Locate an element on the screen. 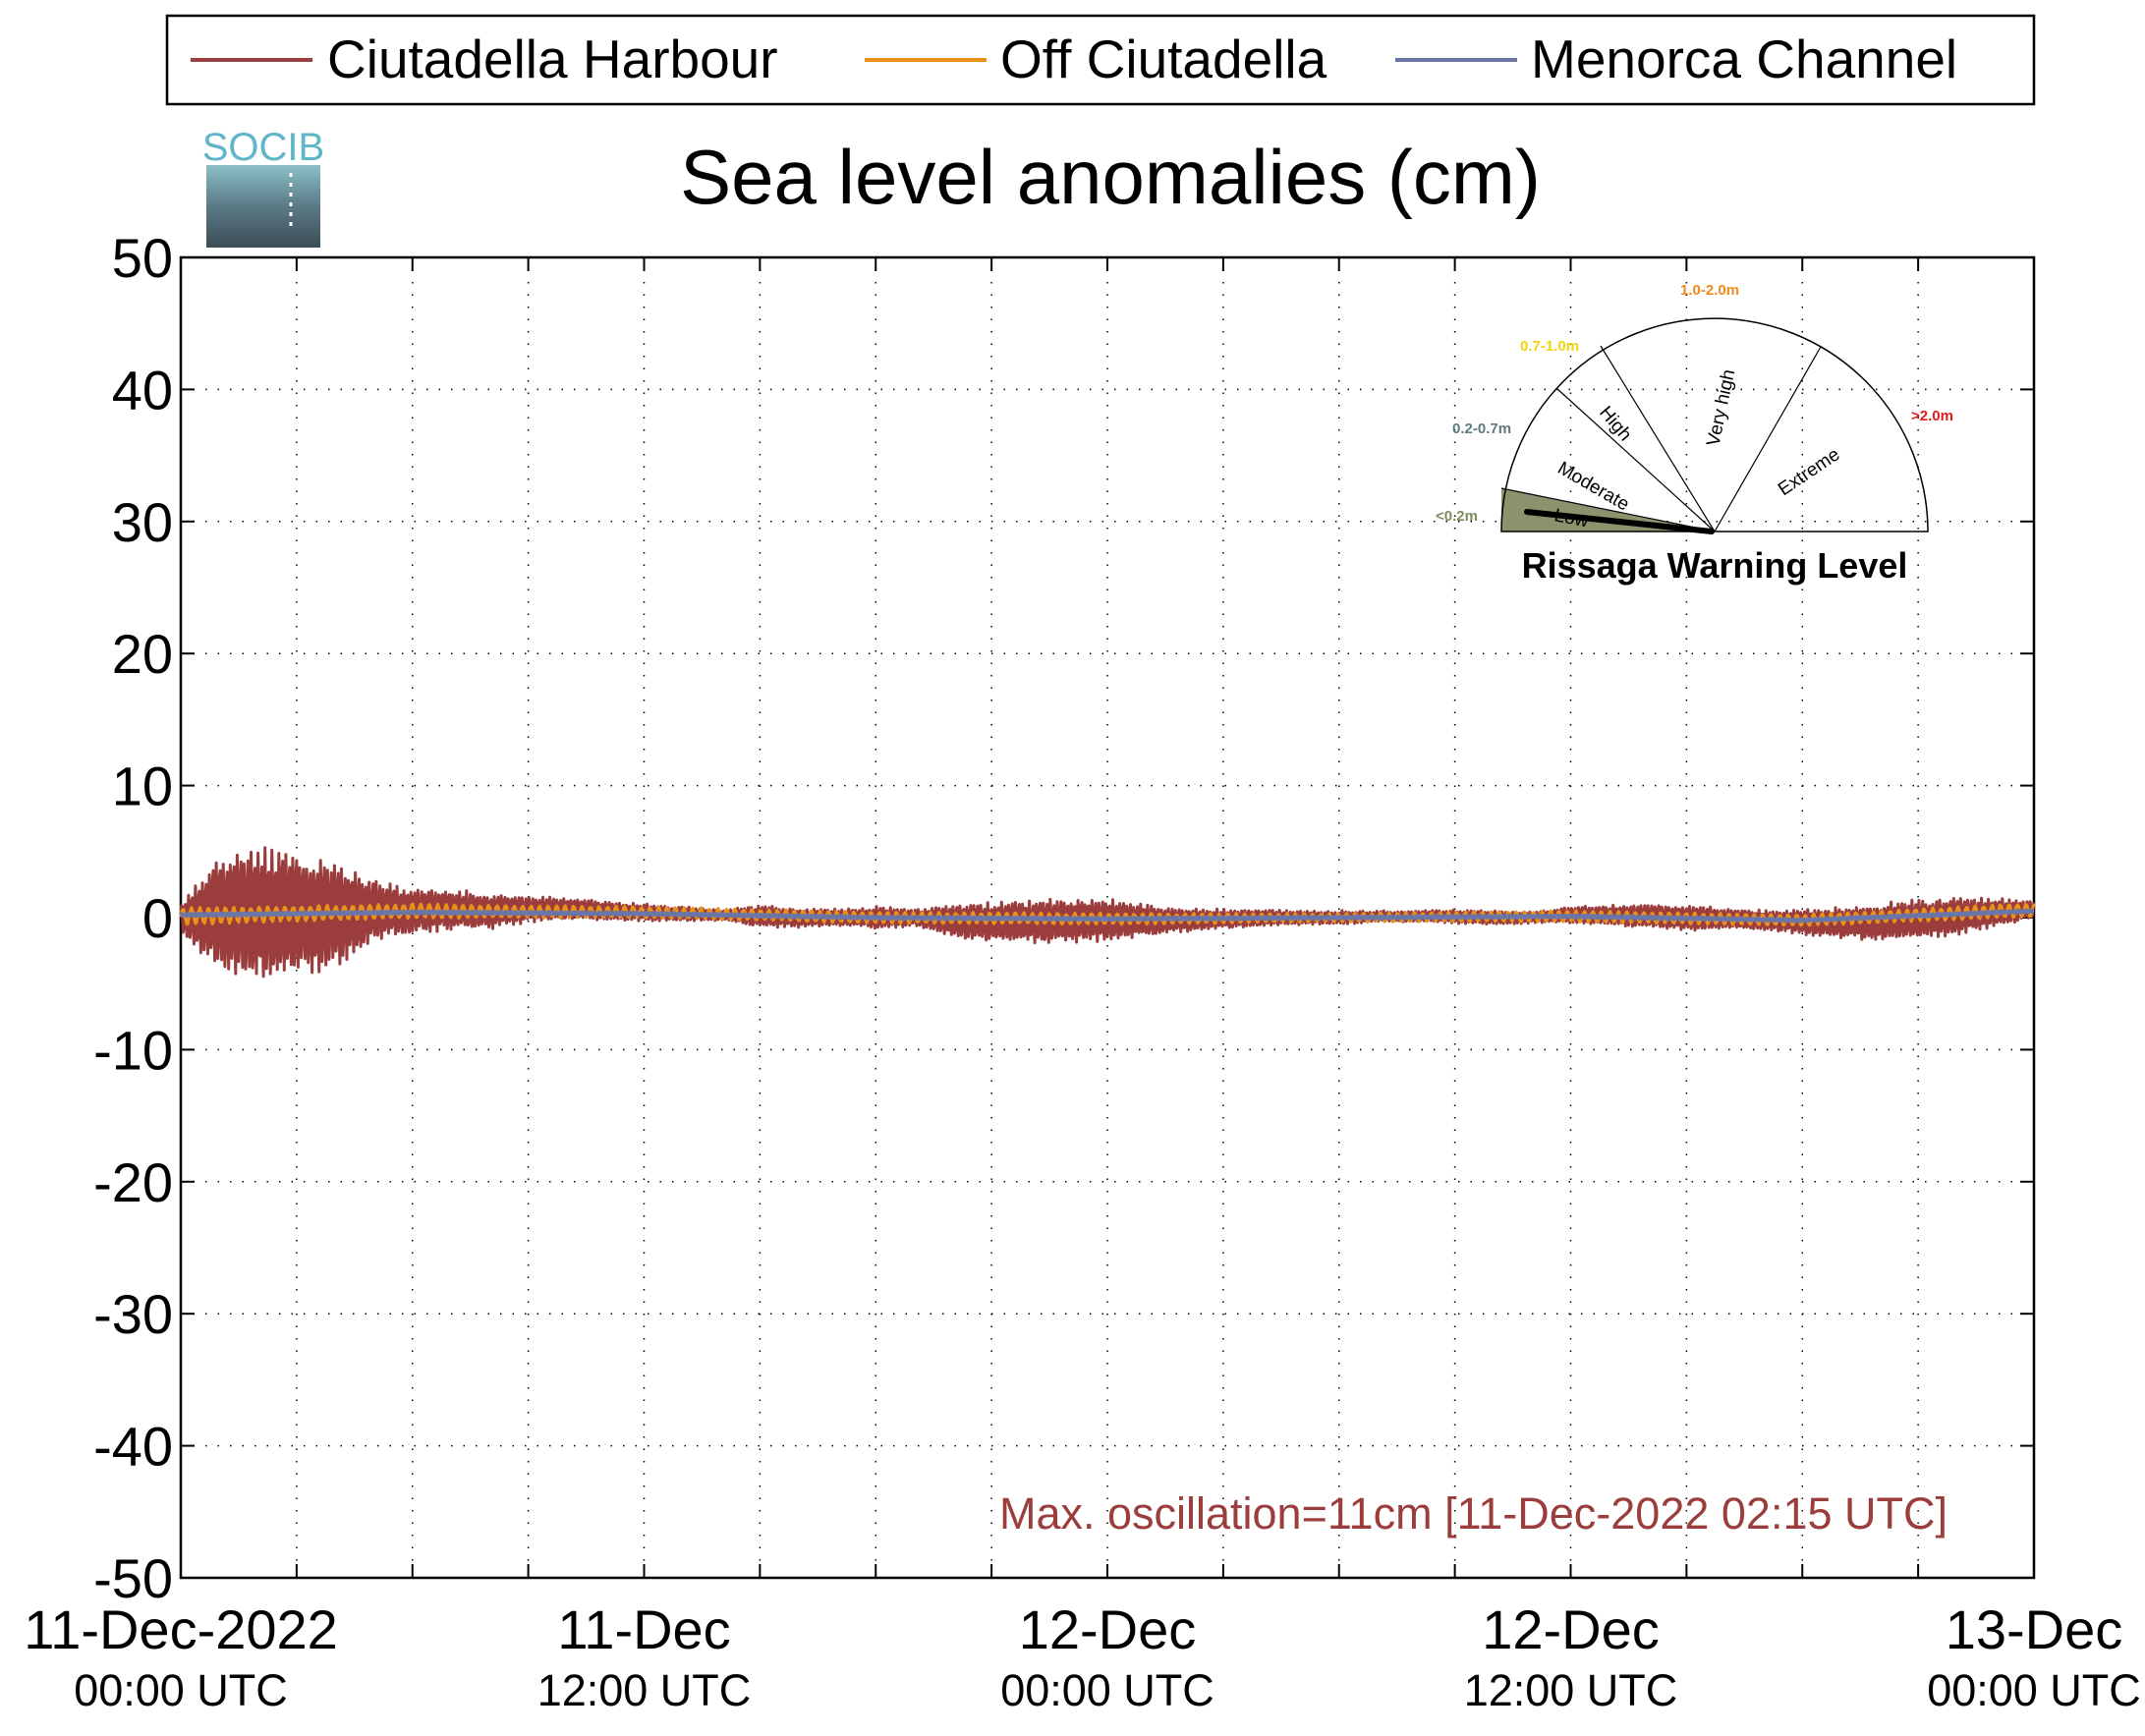 The height and width of the screenshot is (1736, 2145). gauge-divider-moderate-high is located at coordinates (1635, 459).